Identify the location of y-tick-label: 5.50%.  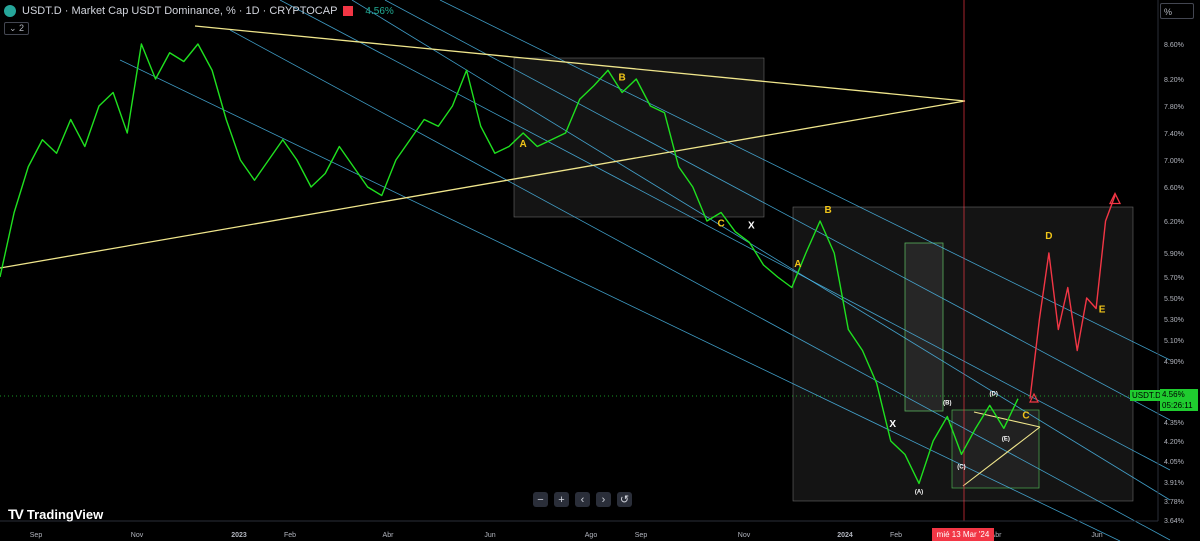
(1174, 299).